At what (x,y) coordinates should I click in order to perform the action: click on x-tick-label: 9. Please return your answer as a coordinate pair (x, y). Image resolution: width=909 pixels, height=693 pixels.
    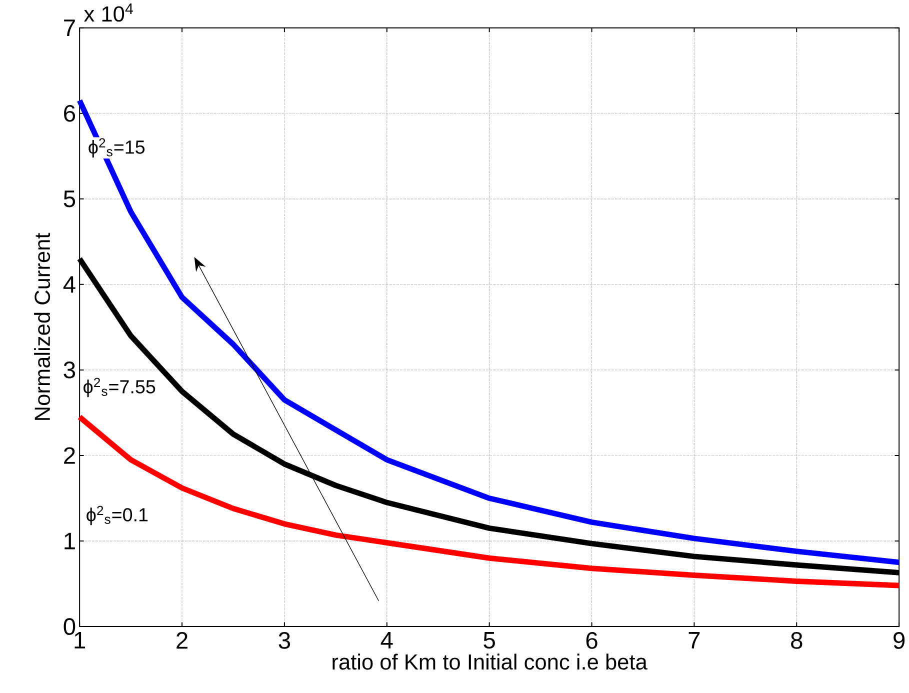
    Looking at the image, I should click on (899, 640).